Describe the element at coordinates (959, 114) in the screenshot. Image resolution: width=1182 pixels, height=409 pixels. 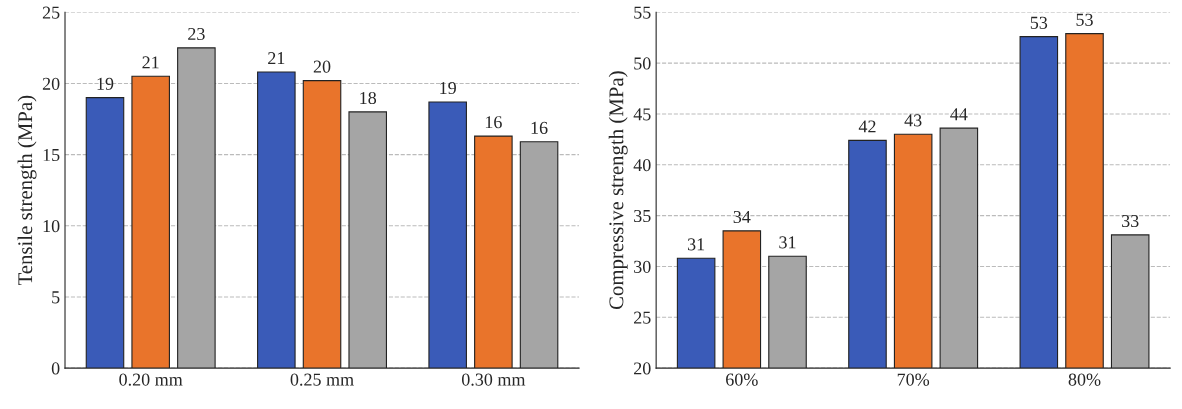
I see `data-label: 44` at that location.